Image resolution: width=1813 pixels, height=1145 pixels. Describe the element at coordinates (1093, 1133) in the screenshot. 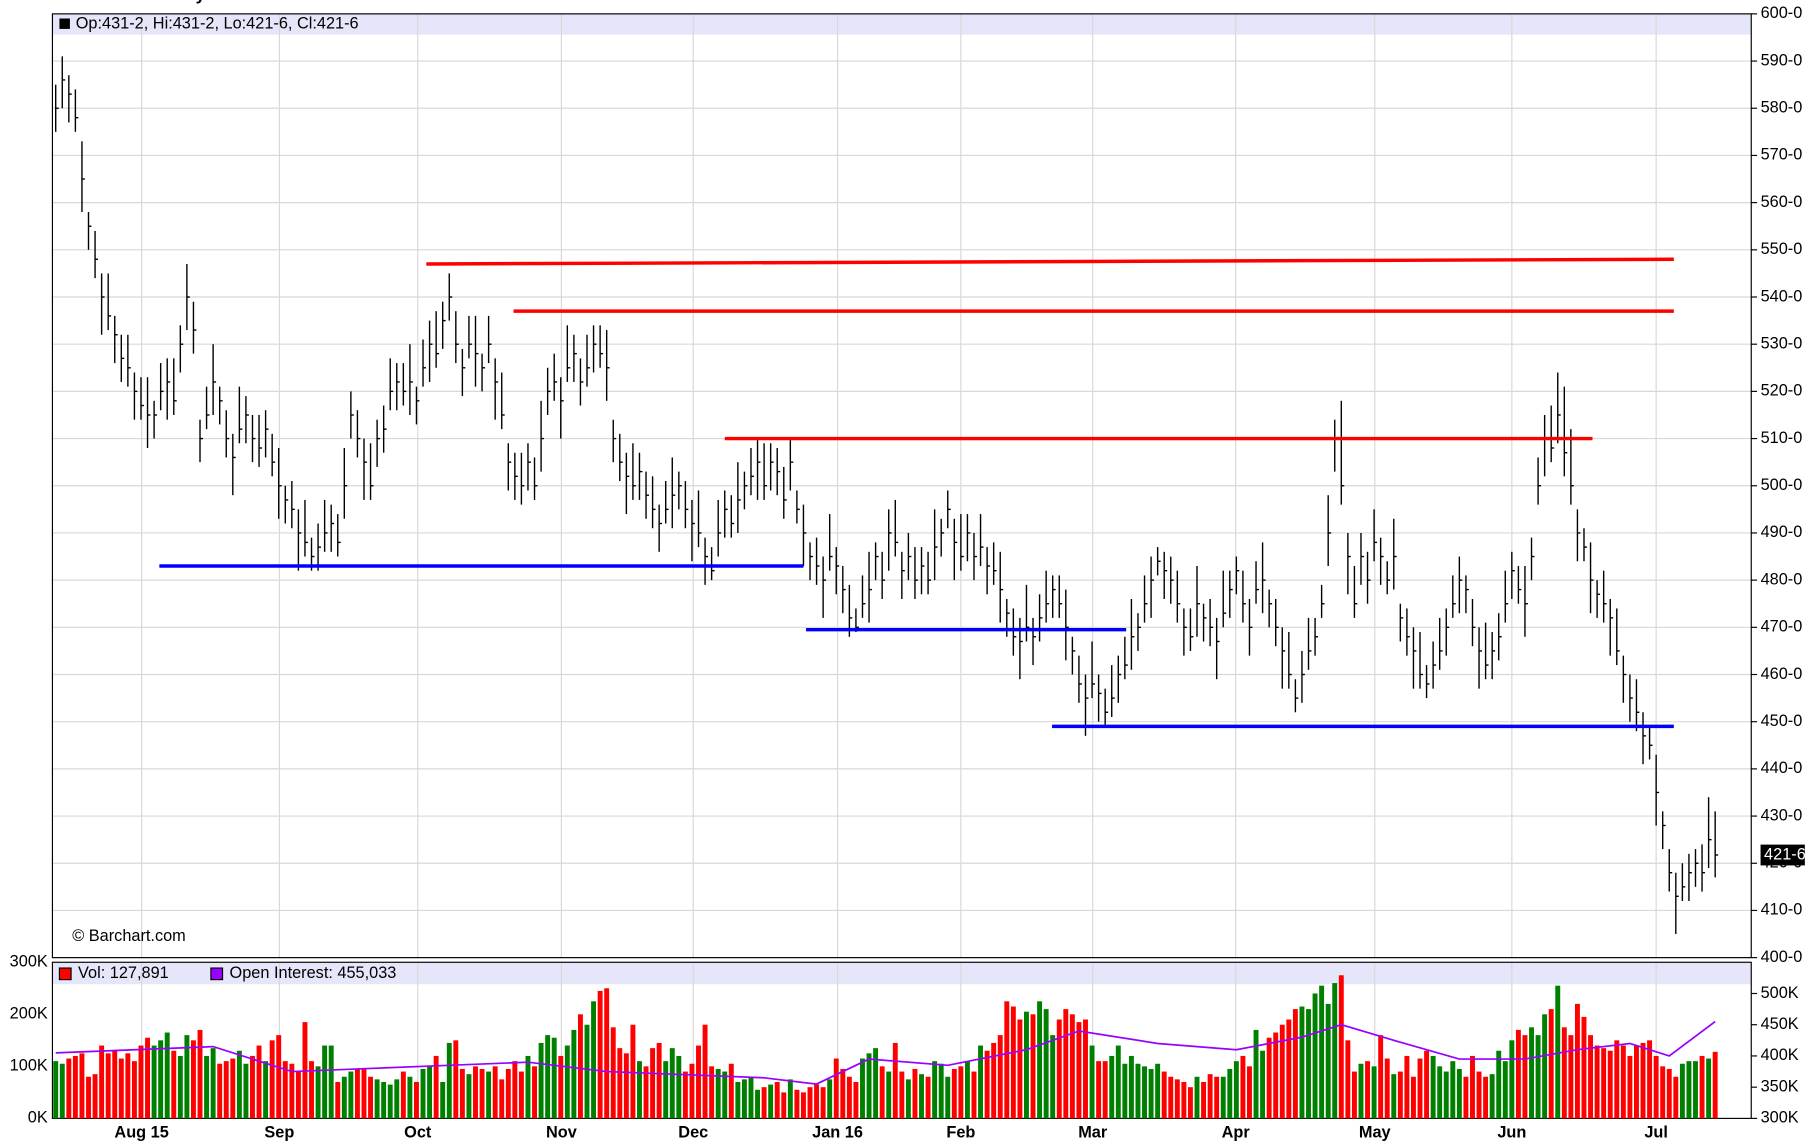

I see `x-tick-label: Mar` at that location.